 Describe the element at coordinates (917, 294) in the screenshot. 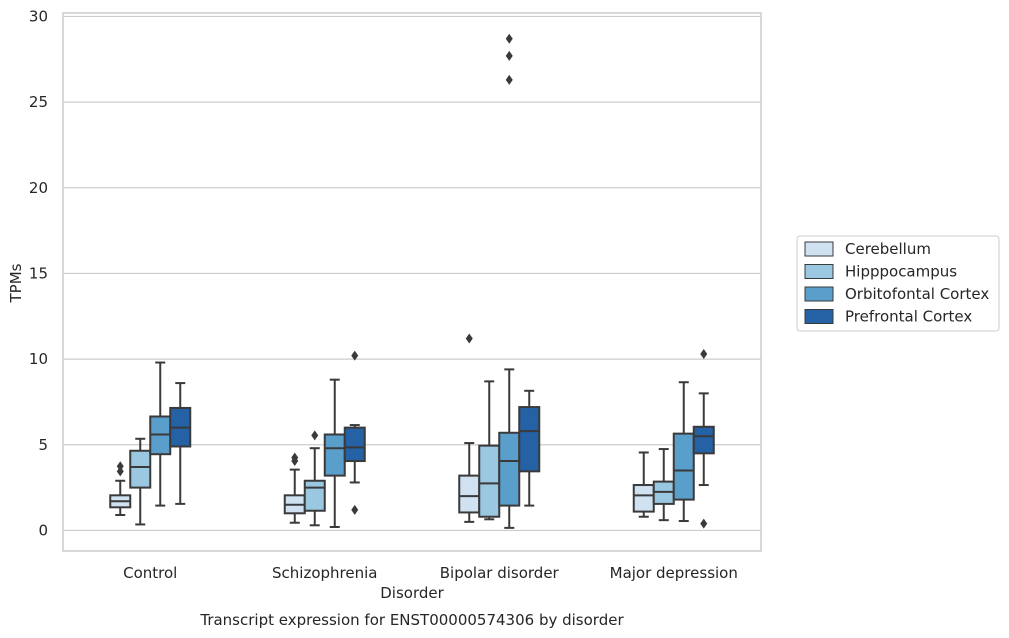

I see `legend-label: Orbitofontal Cortex` at that location.